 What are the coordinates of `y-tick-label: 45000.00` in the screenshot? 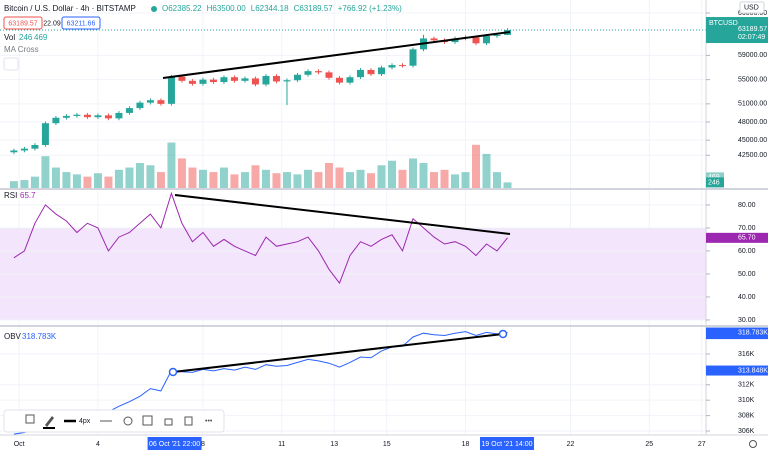 It's located at (752, 140).